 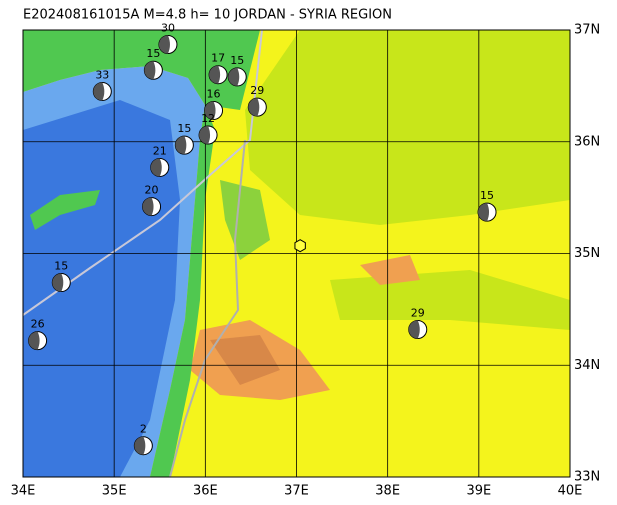 I want to click on depth-label: 20, so click(x=152, y=190).